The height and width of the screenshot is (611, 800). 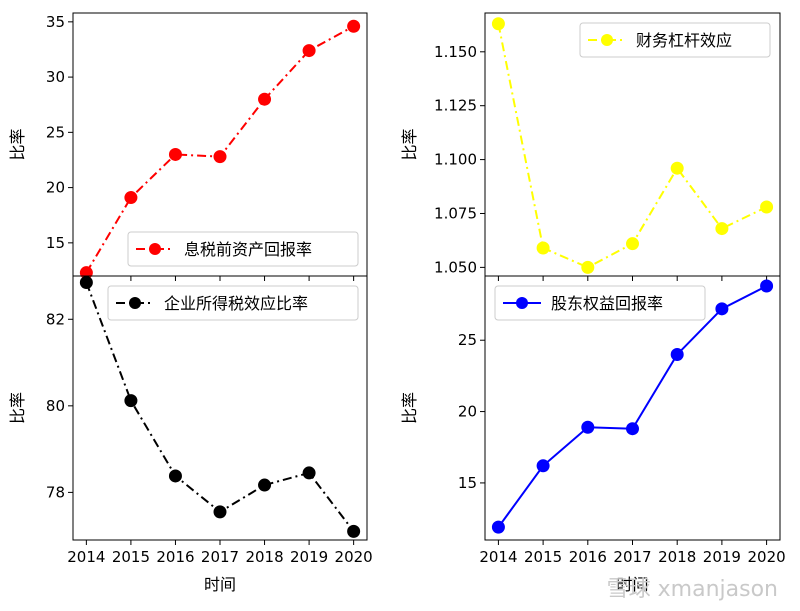 What do you see at coordinates (607, 303) in the screenshot?
I see `legend-label: 股东权益回报率` at bounding box center [607, 303].